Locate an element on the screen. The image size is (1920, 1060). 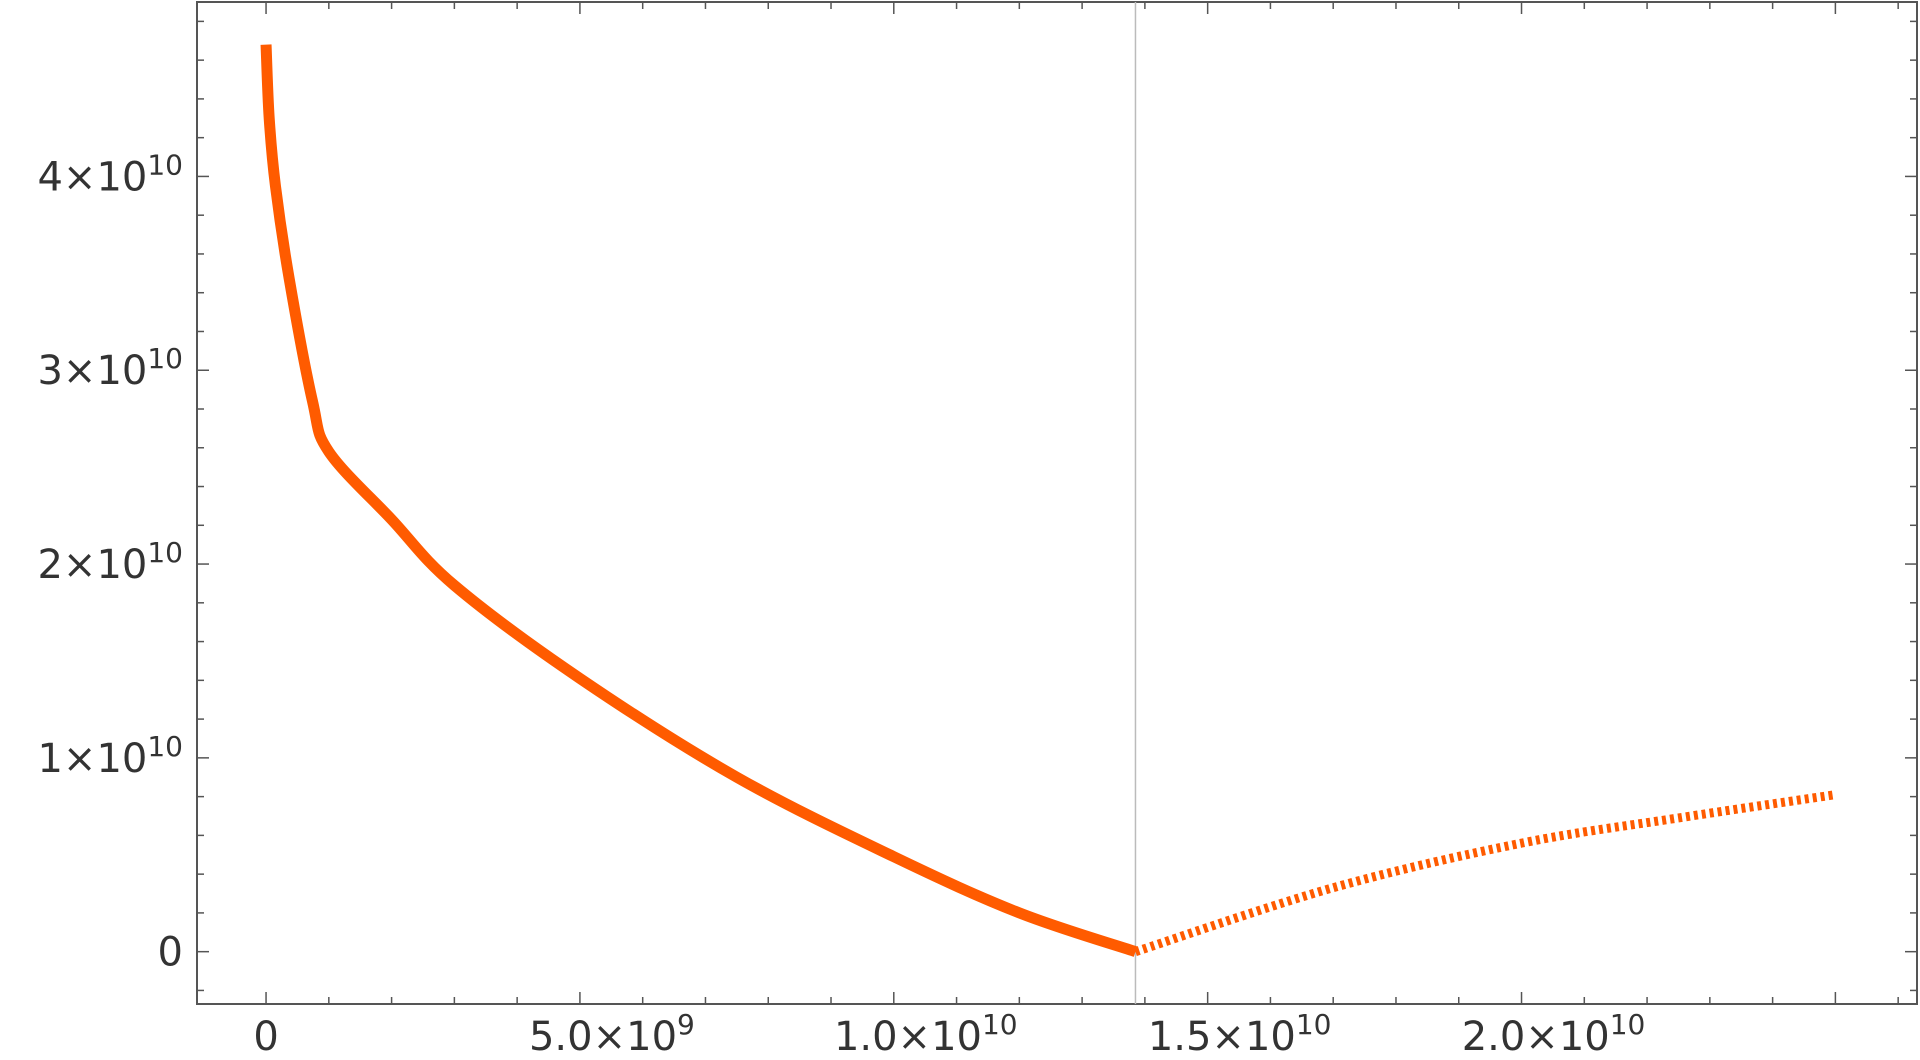
x-tick-label: 1.0×10¹⁰ is located at coordinates (926, 1034).